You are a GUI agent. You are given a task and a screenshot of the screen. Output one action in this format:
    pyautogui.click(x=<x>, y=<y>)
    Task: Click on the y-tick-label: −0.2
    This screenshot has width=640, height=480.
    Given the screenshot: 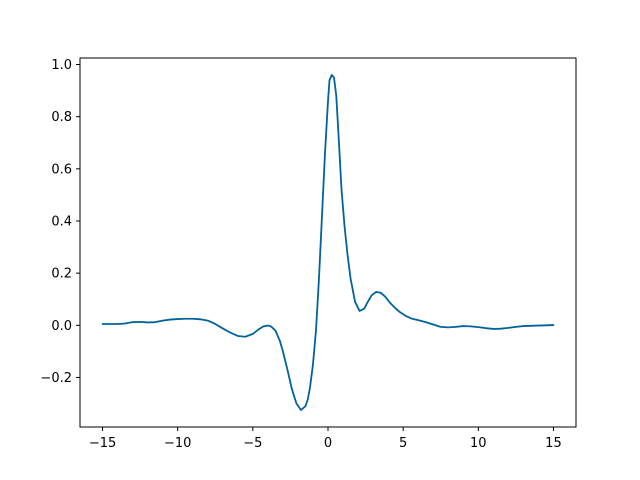 What is the action you would take?
    pyautogui.click(x=56, y=378)
    